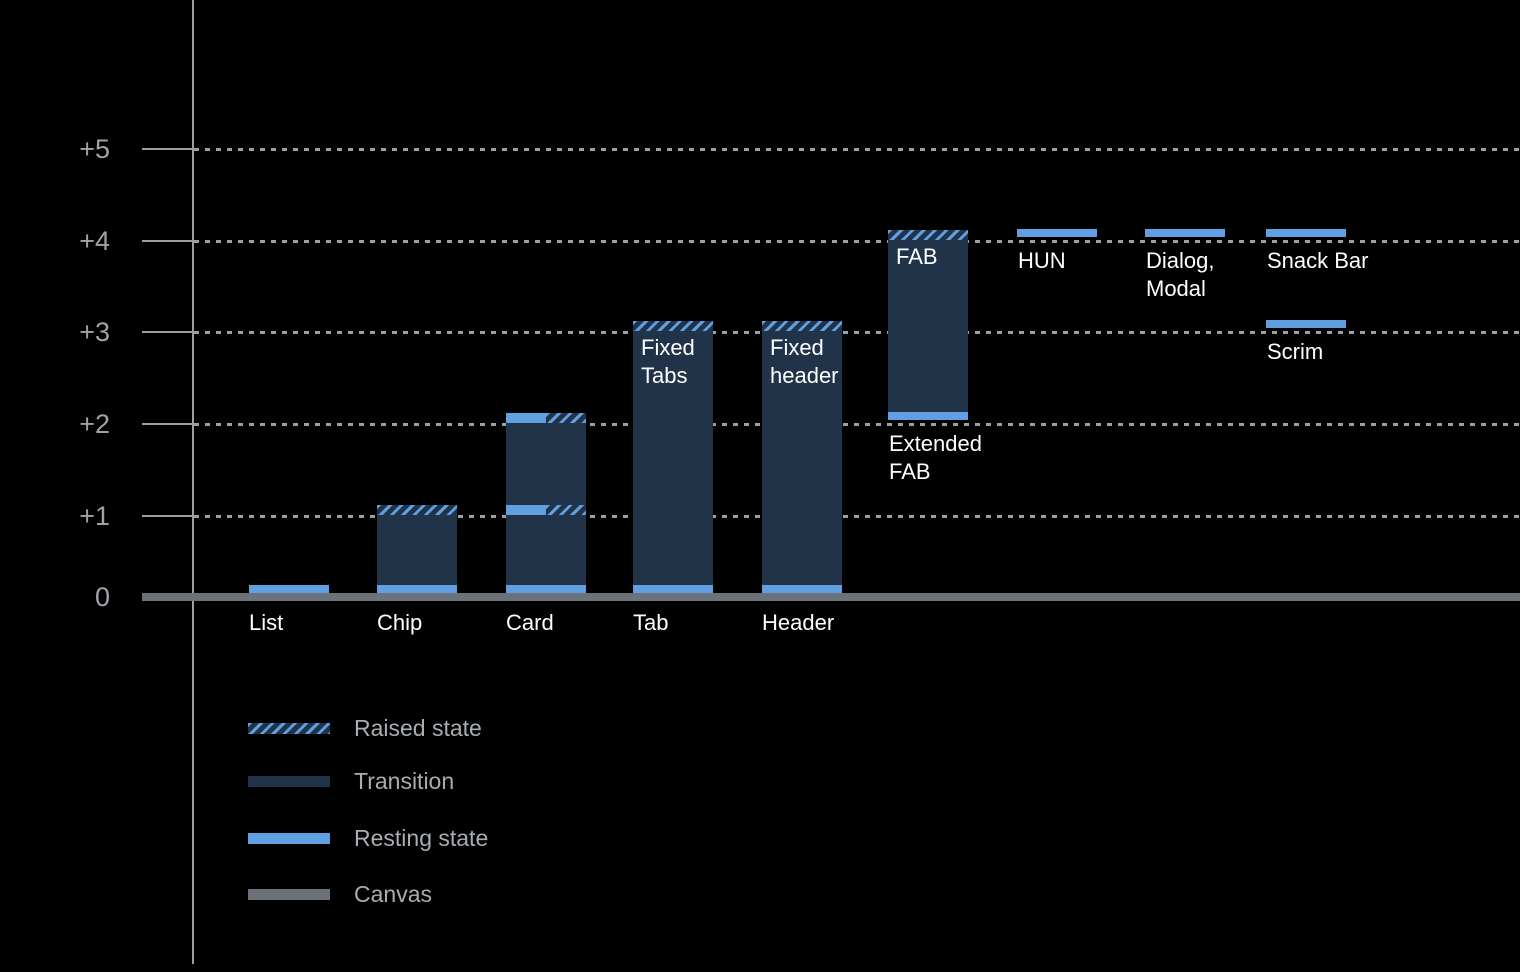 The width and height of the screenshot is (1520, 972). I want to click on bar-scrim-resting-state, so click(1306, 324).